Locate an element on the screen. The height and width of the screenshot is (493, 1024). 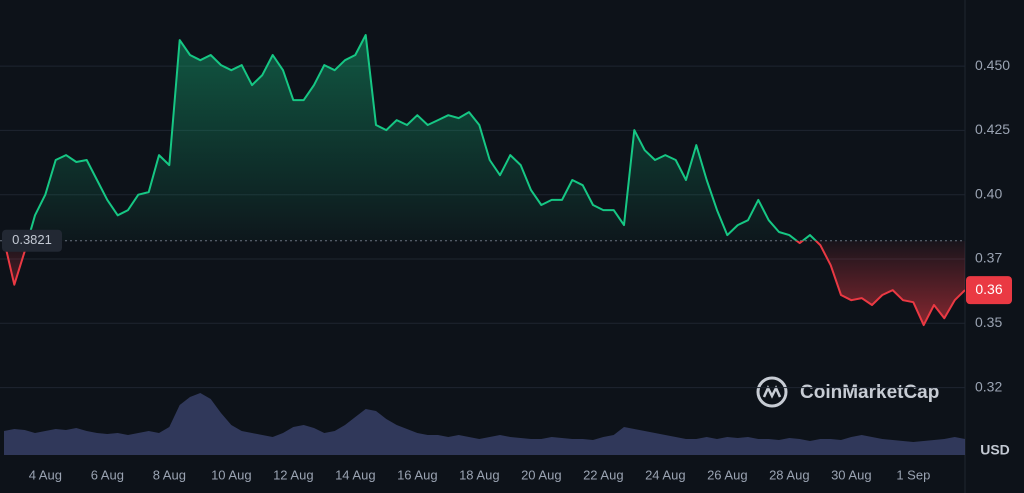
x-tick-label: 10 Aug is located at coordinates (231, 474).